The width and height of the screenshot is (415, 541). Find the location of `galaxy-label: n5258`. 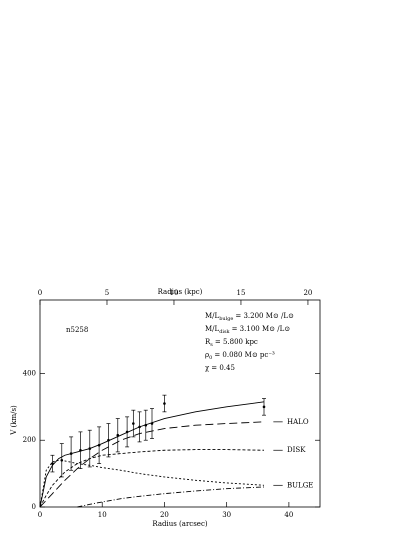

galaxy-label: n5258 is located at coordinates (77, 330).